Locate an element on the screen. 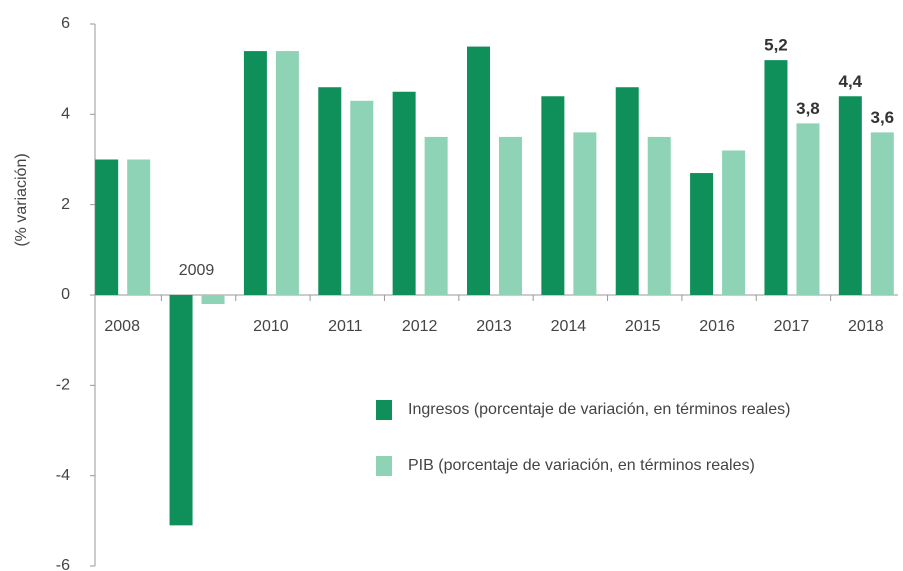 This screenshot has height=571, width=903. x-tick-label: 2014 is located at coordinates (569, 326).